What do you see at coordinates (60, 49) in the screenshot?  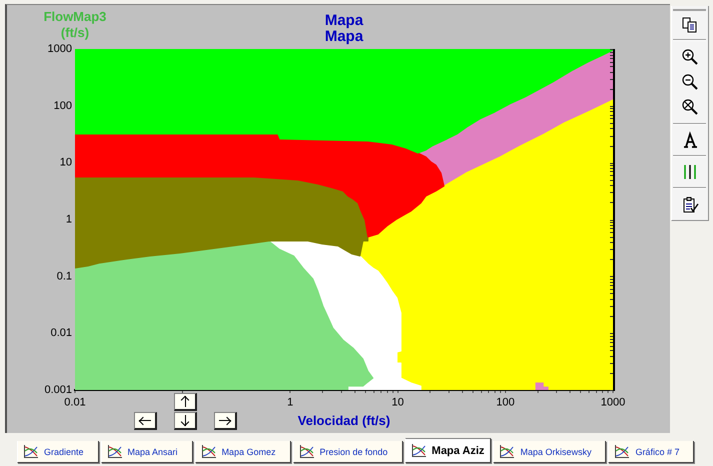 I see `y-tick-label: 1000` at bounding box center [60, 49].